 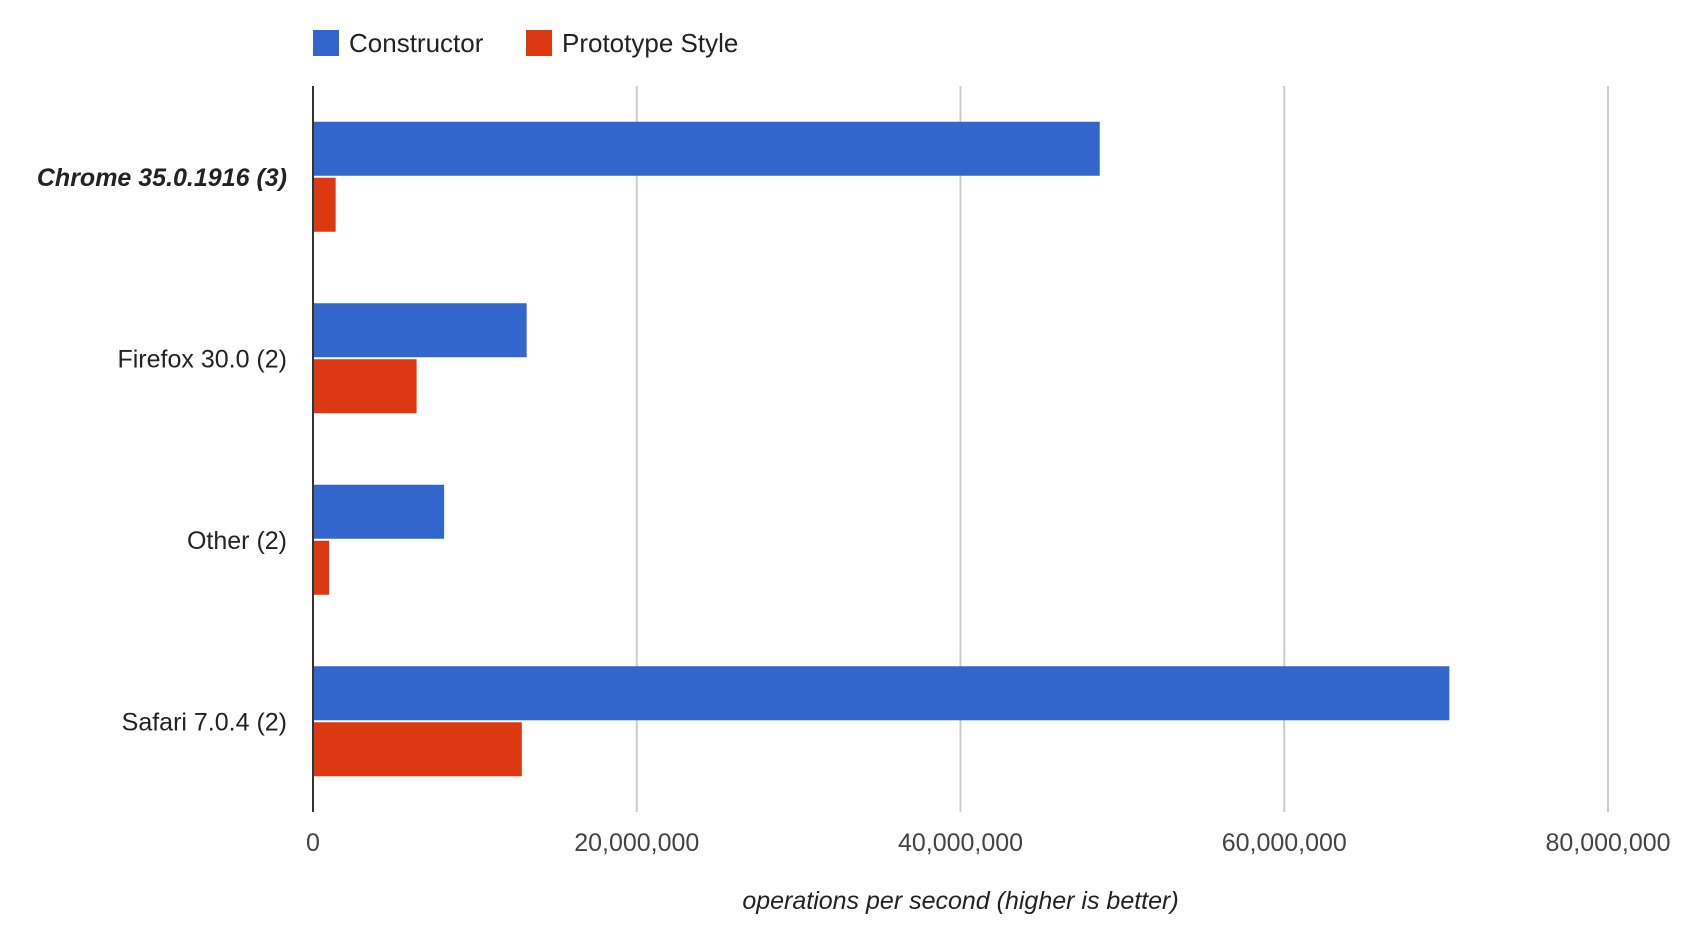 What do you see at coordinates (650, 43) in the screenshot?
I see `legend-label-prototype-style: Prototype Style` at bounding box center [650, 43].